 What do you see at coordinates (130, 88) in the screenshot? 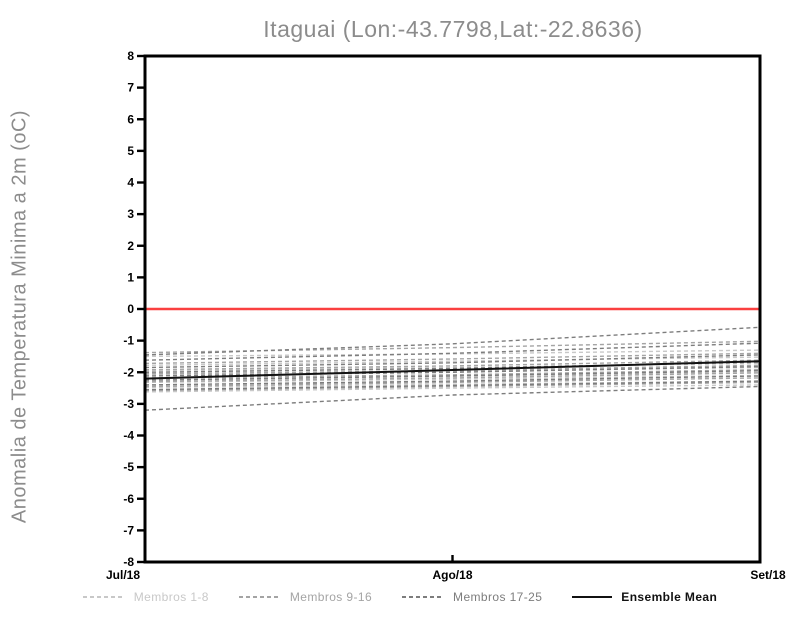
I see `y-tick-label: 7` at bounding box center [130, 88].